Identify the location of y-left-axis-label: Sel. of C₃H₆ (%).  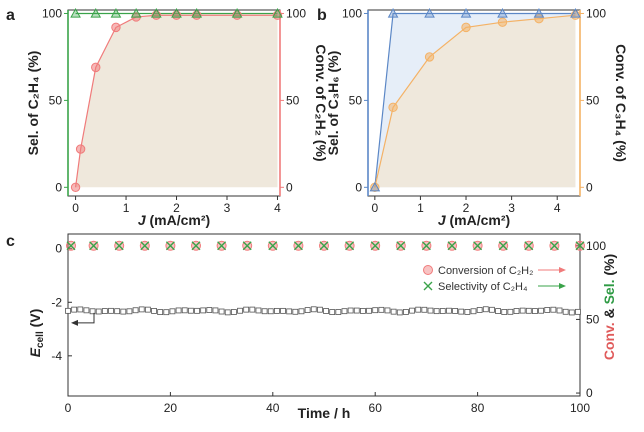
(333, 103).